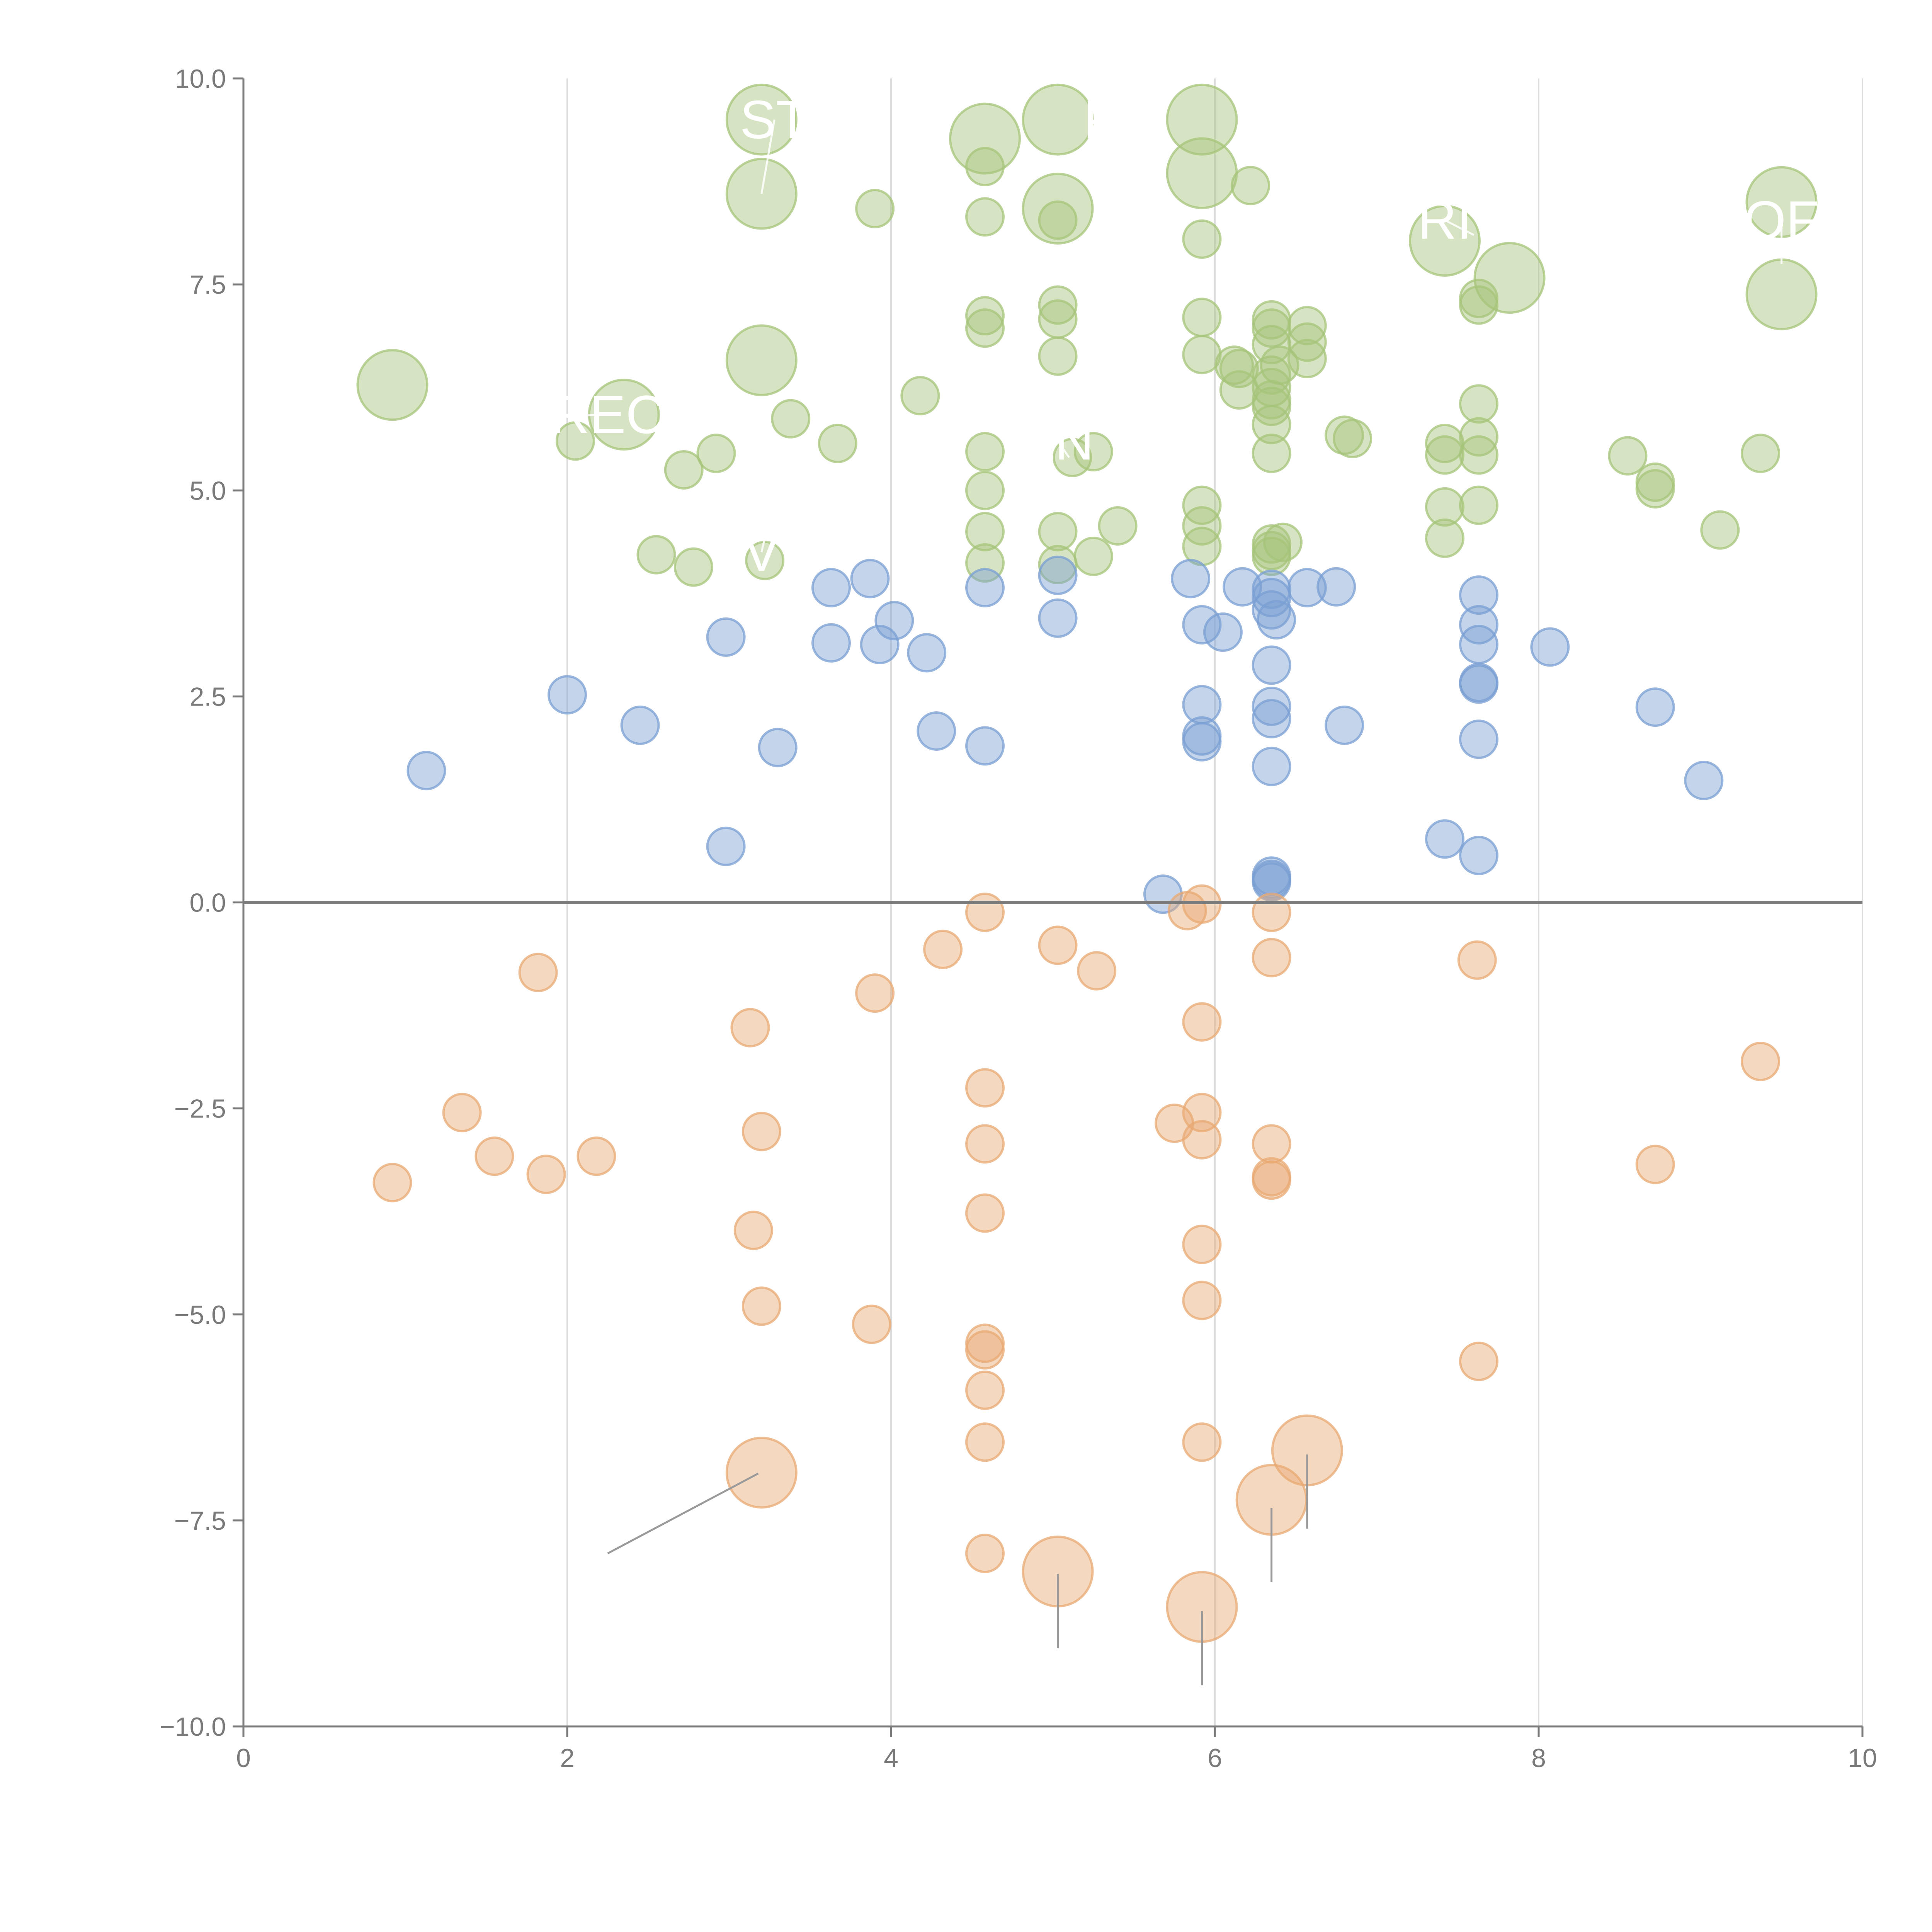  Describe the element at coordinates (200, 79) in the screenshot. I see `y-tick-label: 10.0` at that location.